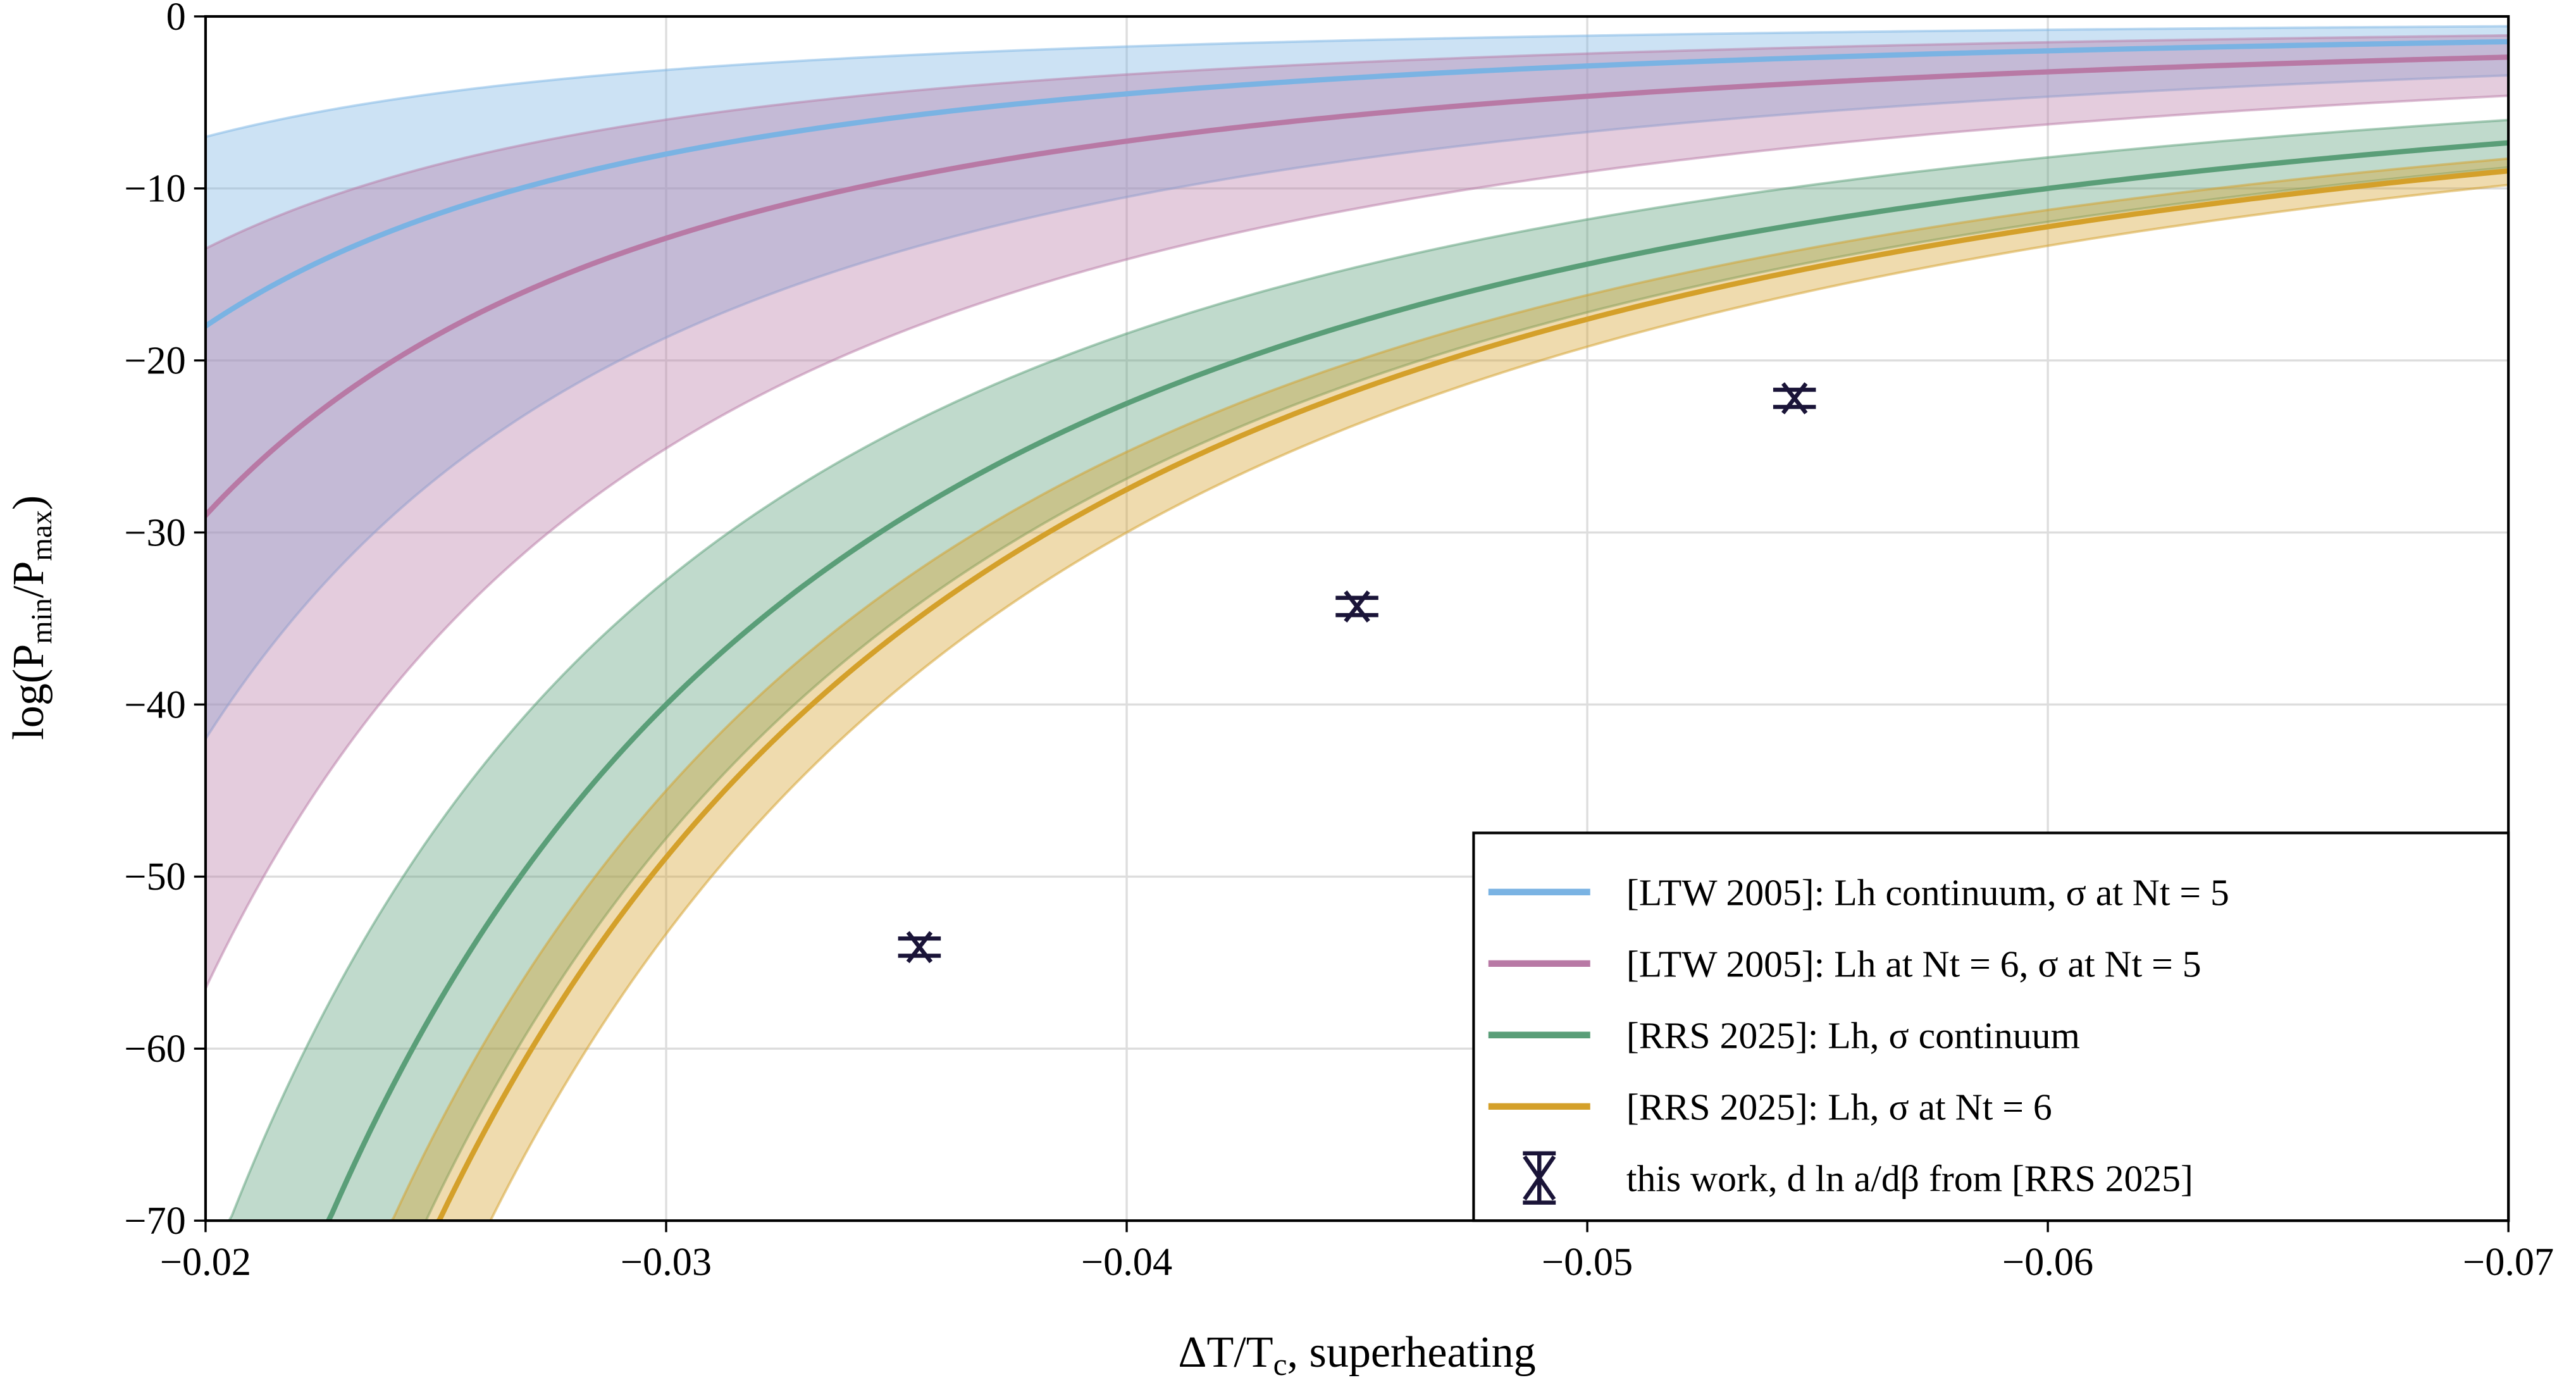 The height and width of the screenshot is (1380, 2576). I want to click on x-tick-label: −0.04, so click(1127, 1262).